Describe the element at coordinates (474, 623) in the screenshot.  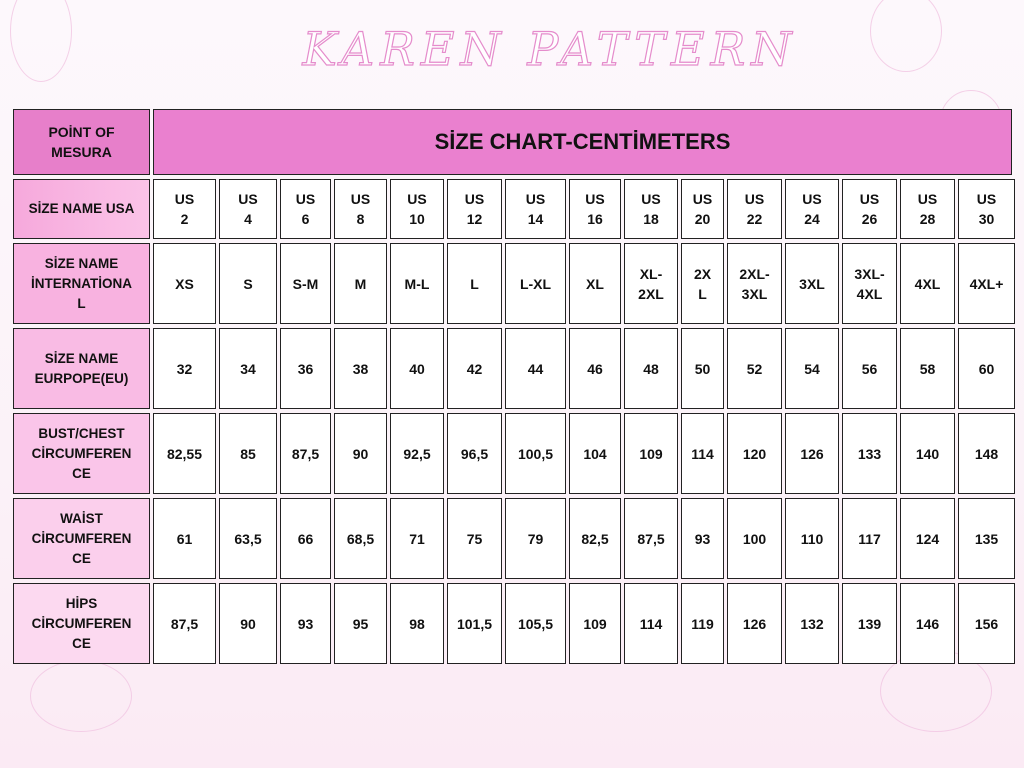
I see `table-cell: 101,5` at that location.